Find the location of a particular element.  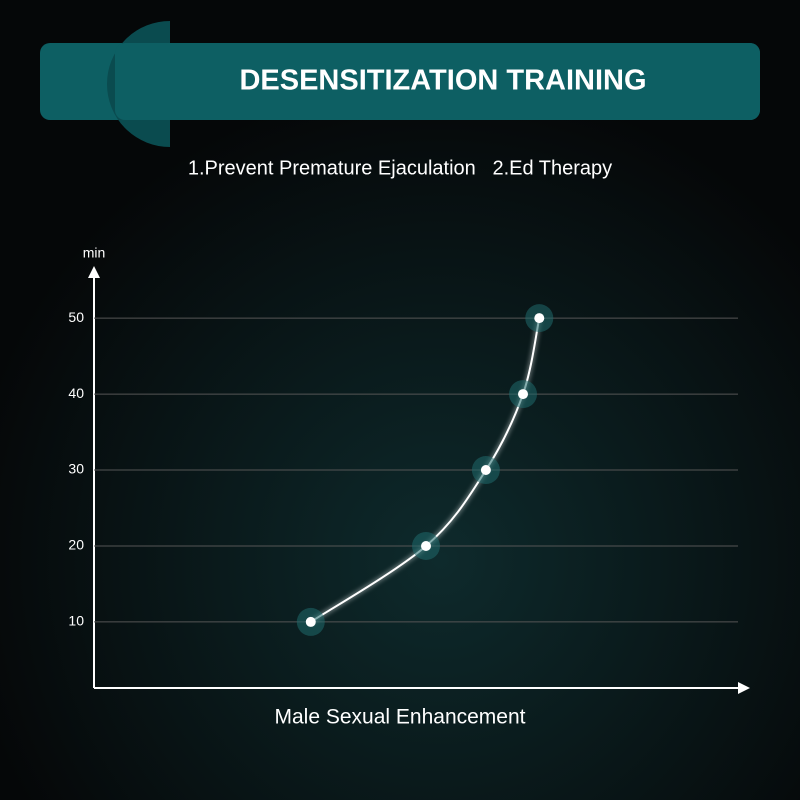

y-tick-label: 20 is located at coordinates (76, 545).